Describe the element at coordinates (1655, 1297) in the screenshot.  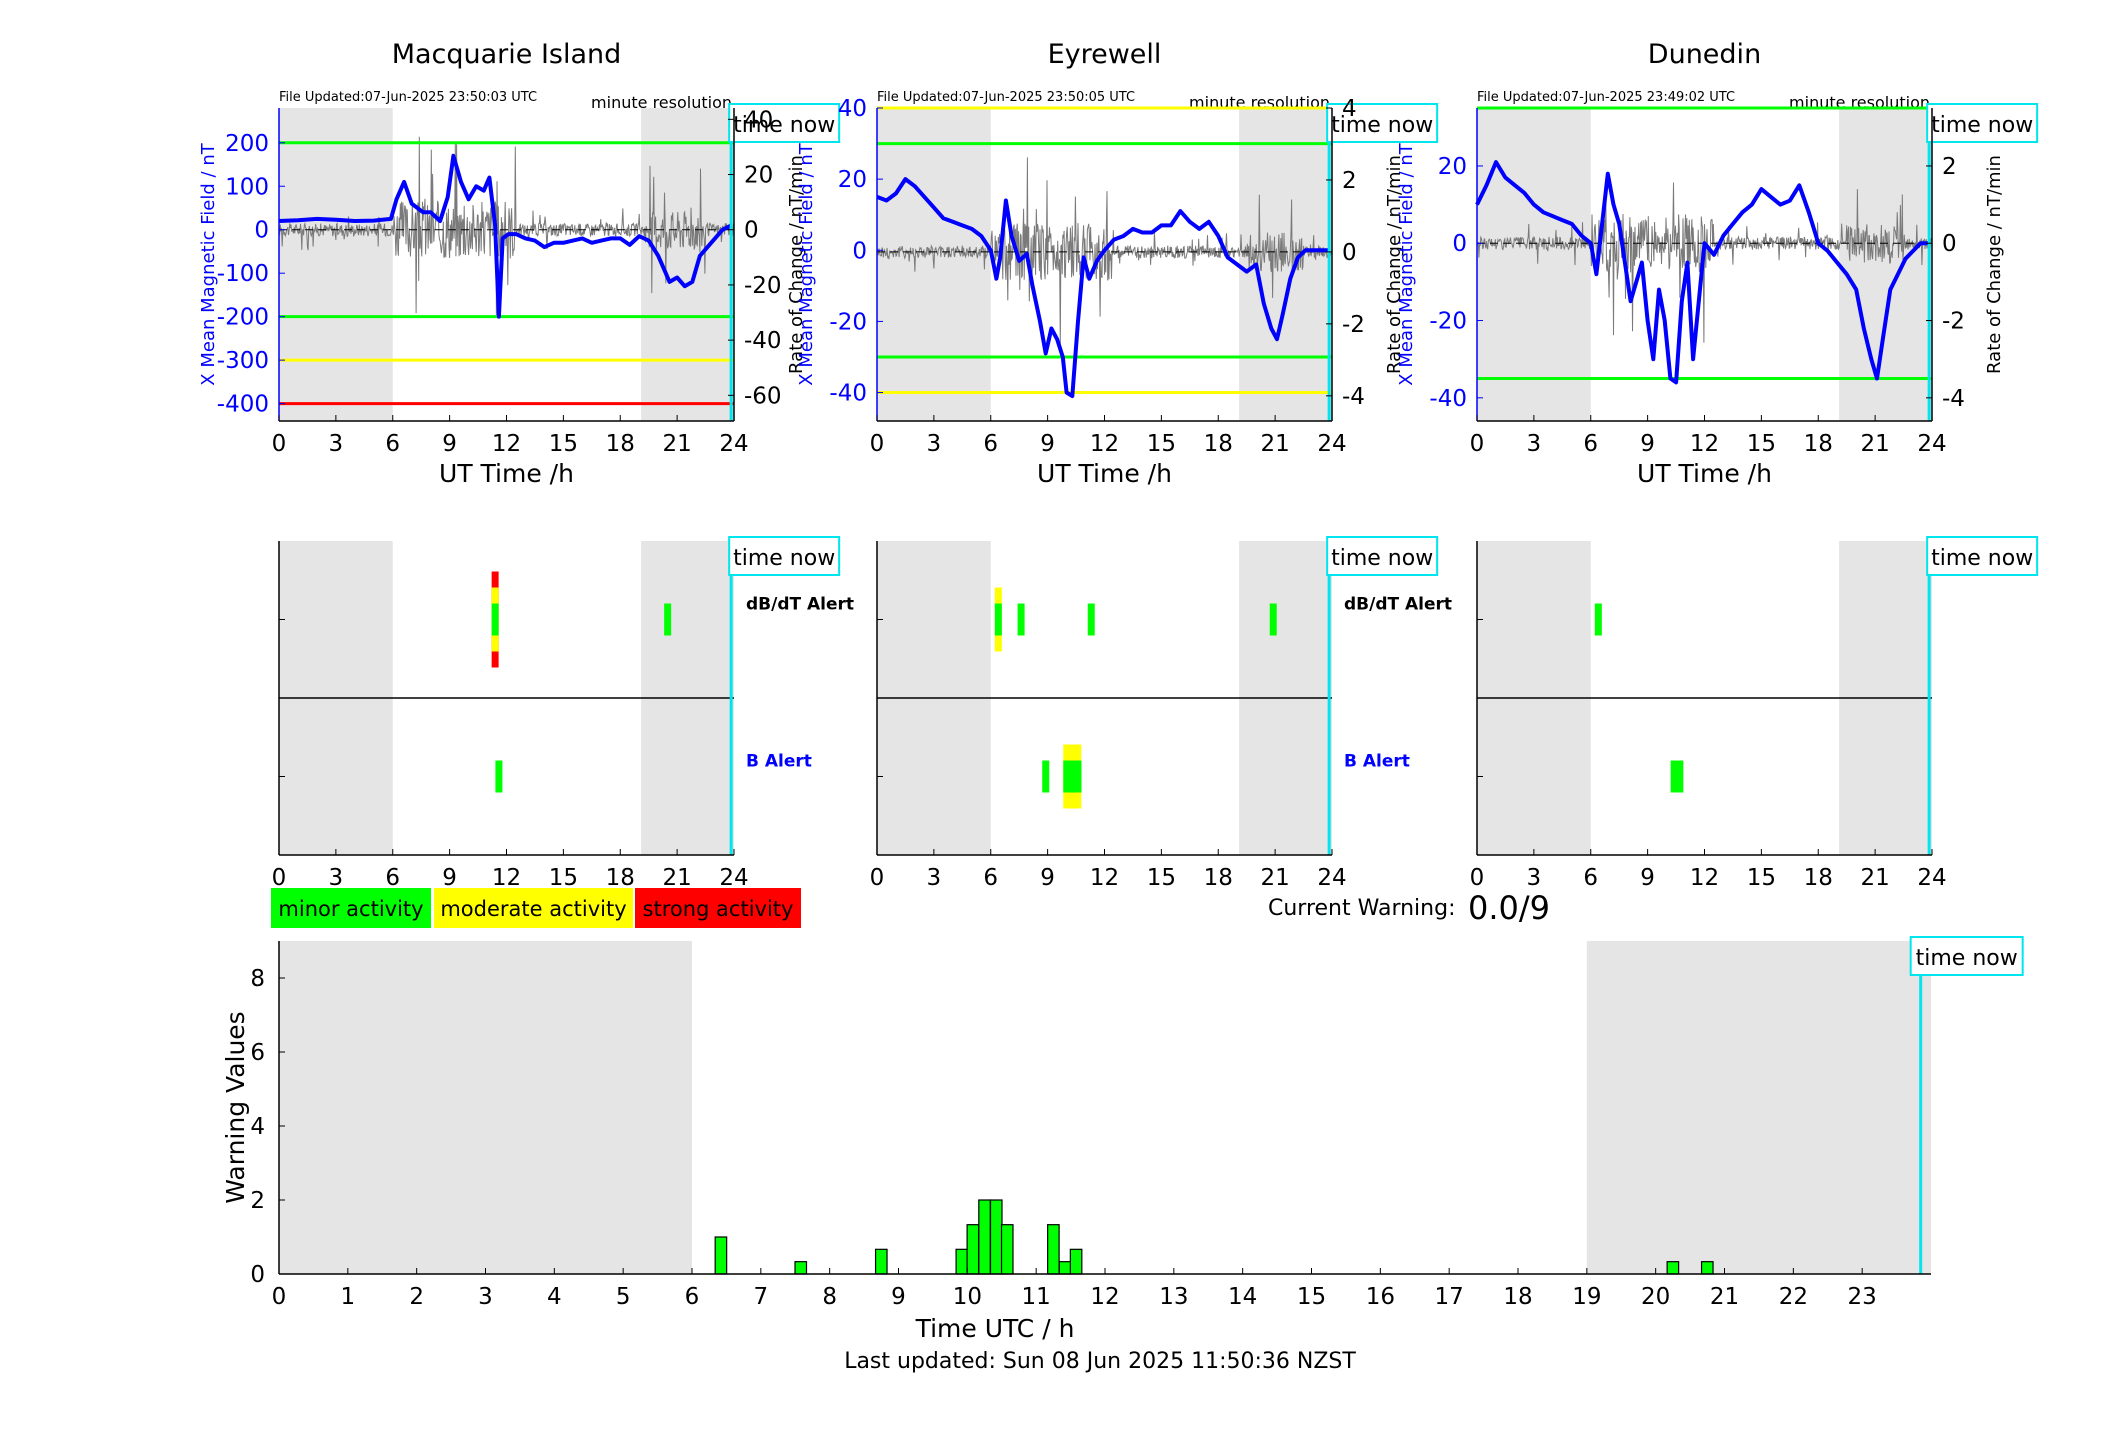
I see `x-tick-label: 20` at that location.